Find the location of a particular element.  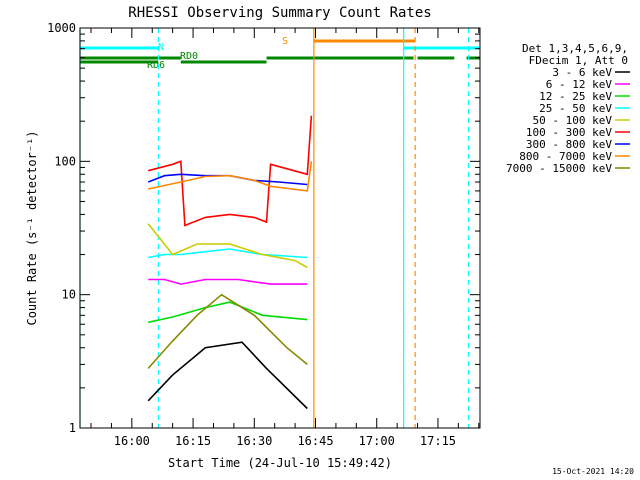

x-tick-label: 16:45 is located at coordinates (315, 441).